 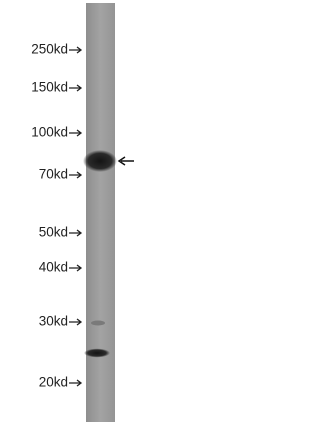 What do you see at coordinates (53, 321) in the screenshot?
I see `marker-label: 30kd` at bounding box center [53, 321].